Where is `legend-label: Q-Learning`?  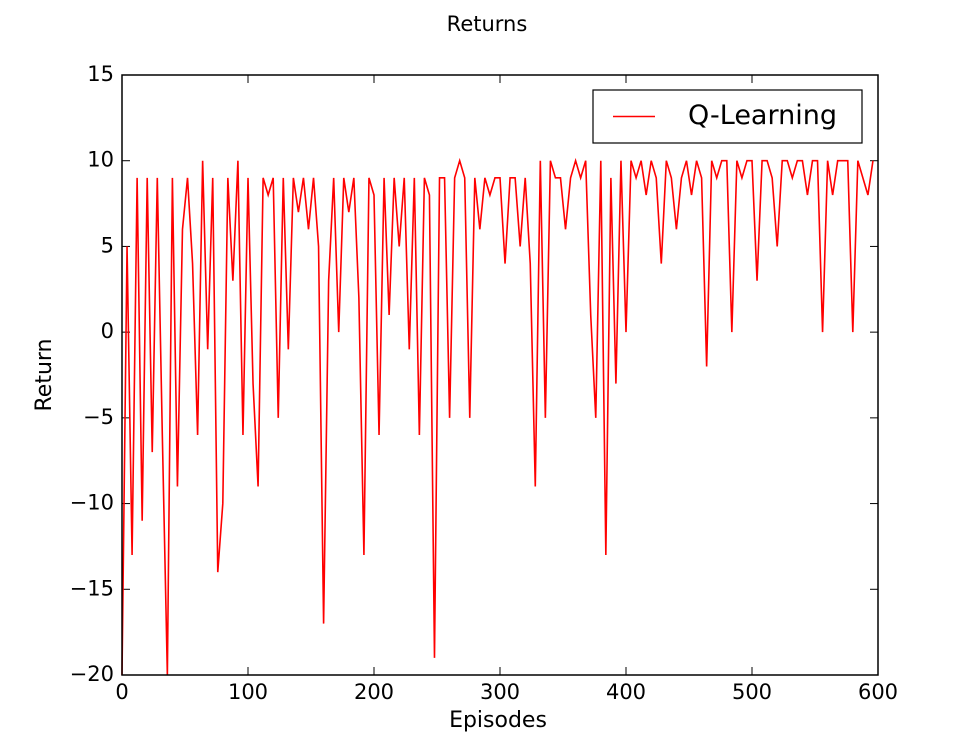 legend-label: Q-Learning is located at coordinates (762, 115).